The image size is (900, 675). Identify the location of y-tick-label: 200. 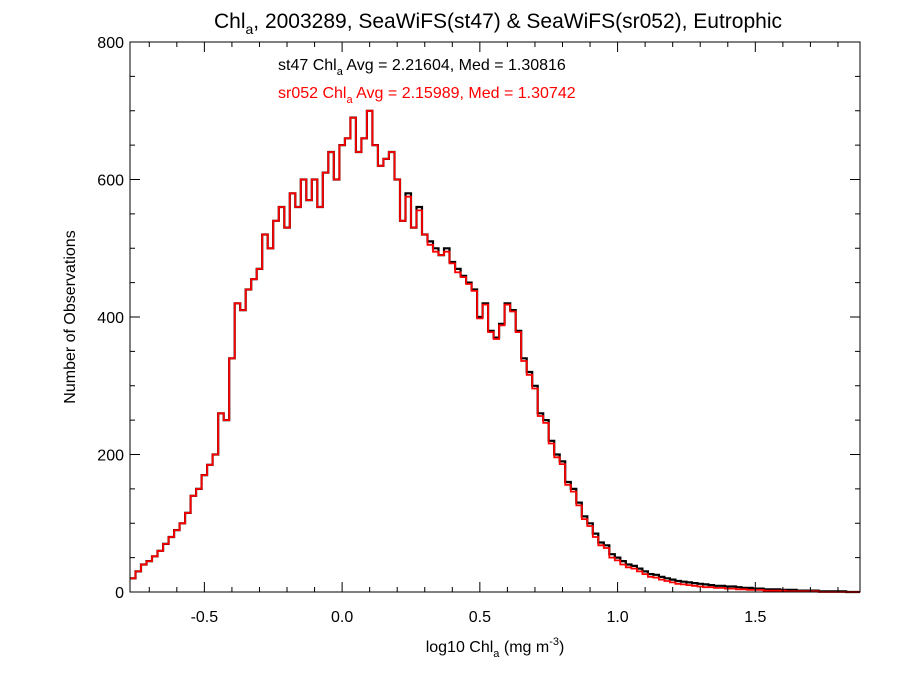
(110, 456).